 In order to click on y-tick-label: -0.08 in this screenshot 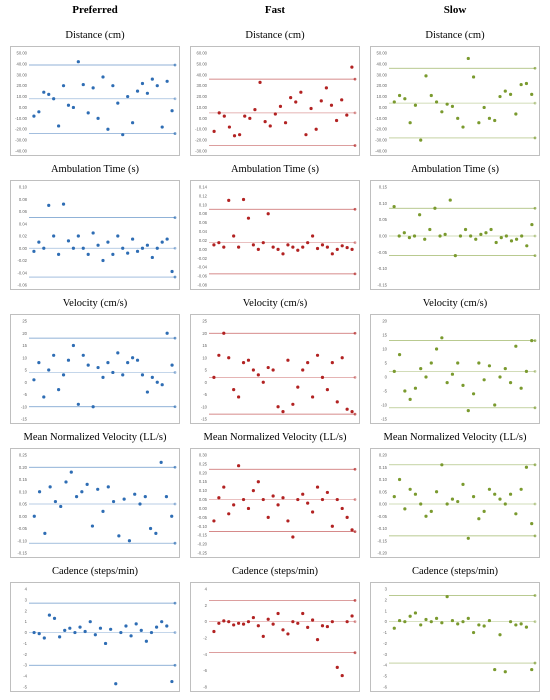, I will do `click(202, 285)`.